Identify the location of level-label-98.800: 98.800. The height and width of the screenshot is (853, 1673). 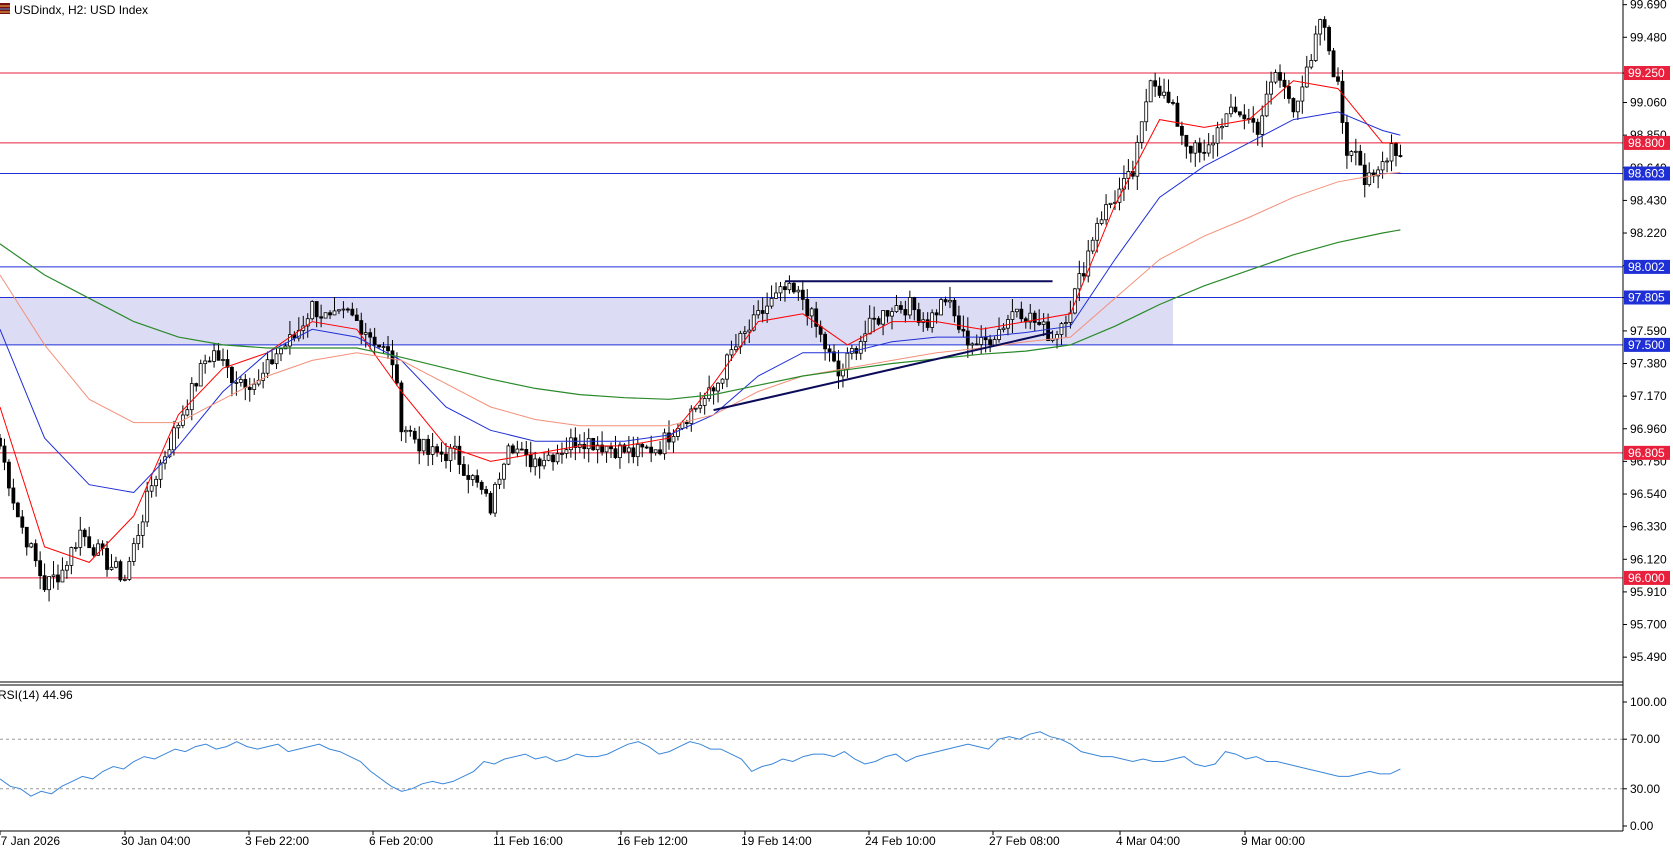
(1646, 143).